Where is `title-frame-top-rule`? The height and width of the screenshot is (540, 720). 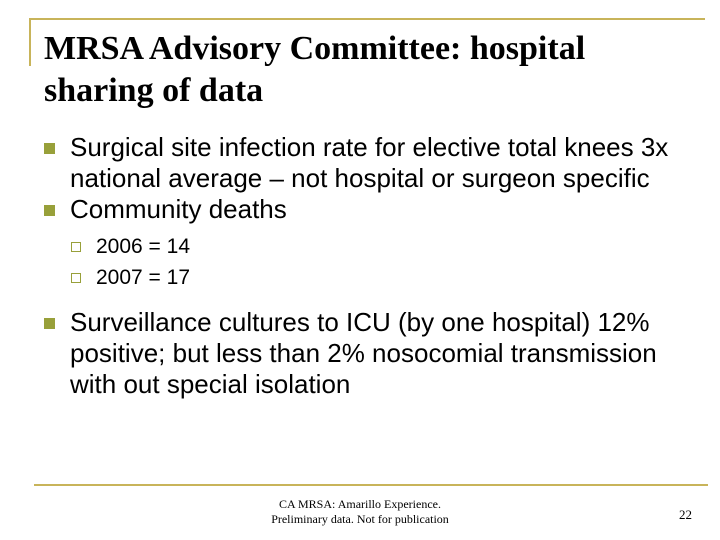 title-frame-top-rule is located at coordinates (367, 19).